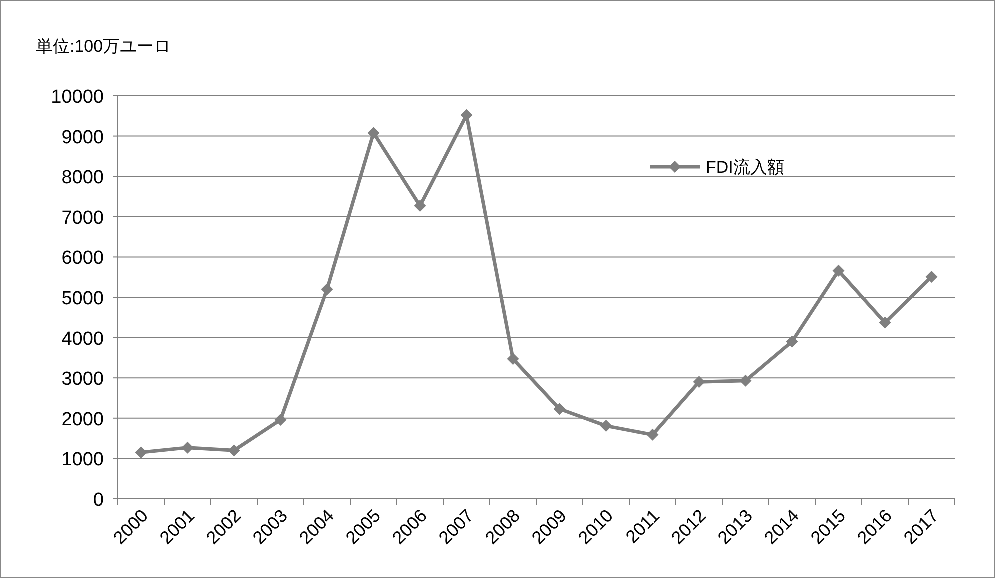 The height and width of the screenshot is (578, 995). What do you see at coordinates (83, 299) in the screenshot?
I see `y-tick-label: 5000` at bounding box center [83, 299].